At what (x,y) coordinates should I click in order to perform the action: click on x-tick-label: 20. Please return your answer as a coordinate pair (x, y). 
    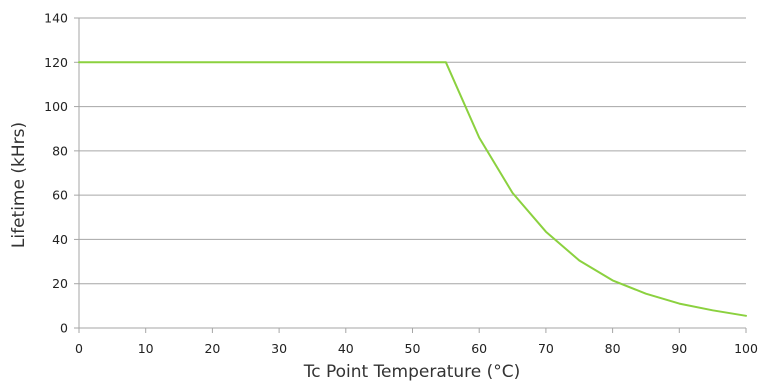
    Looking at the image, I should click on (212, 348).